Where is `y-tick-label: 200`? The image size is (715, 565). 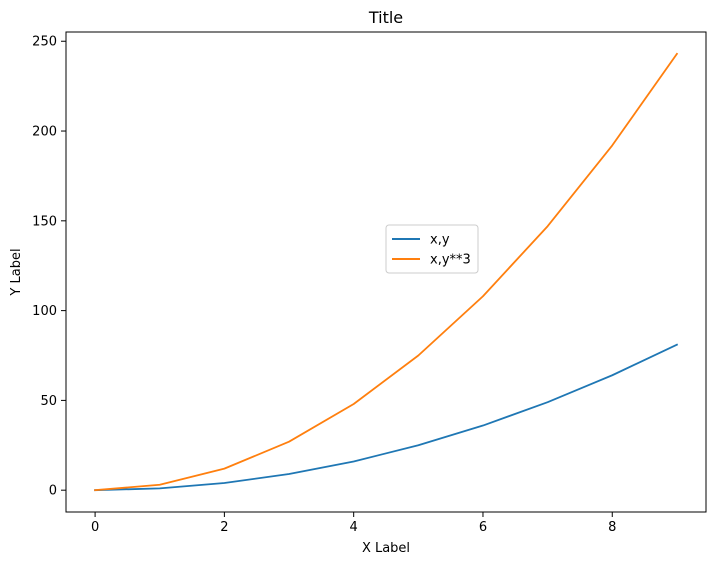
y-tick-label: 200 is located at coordinates (44, 132).